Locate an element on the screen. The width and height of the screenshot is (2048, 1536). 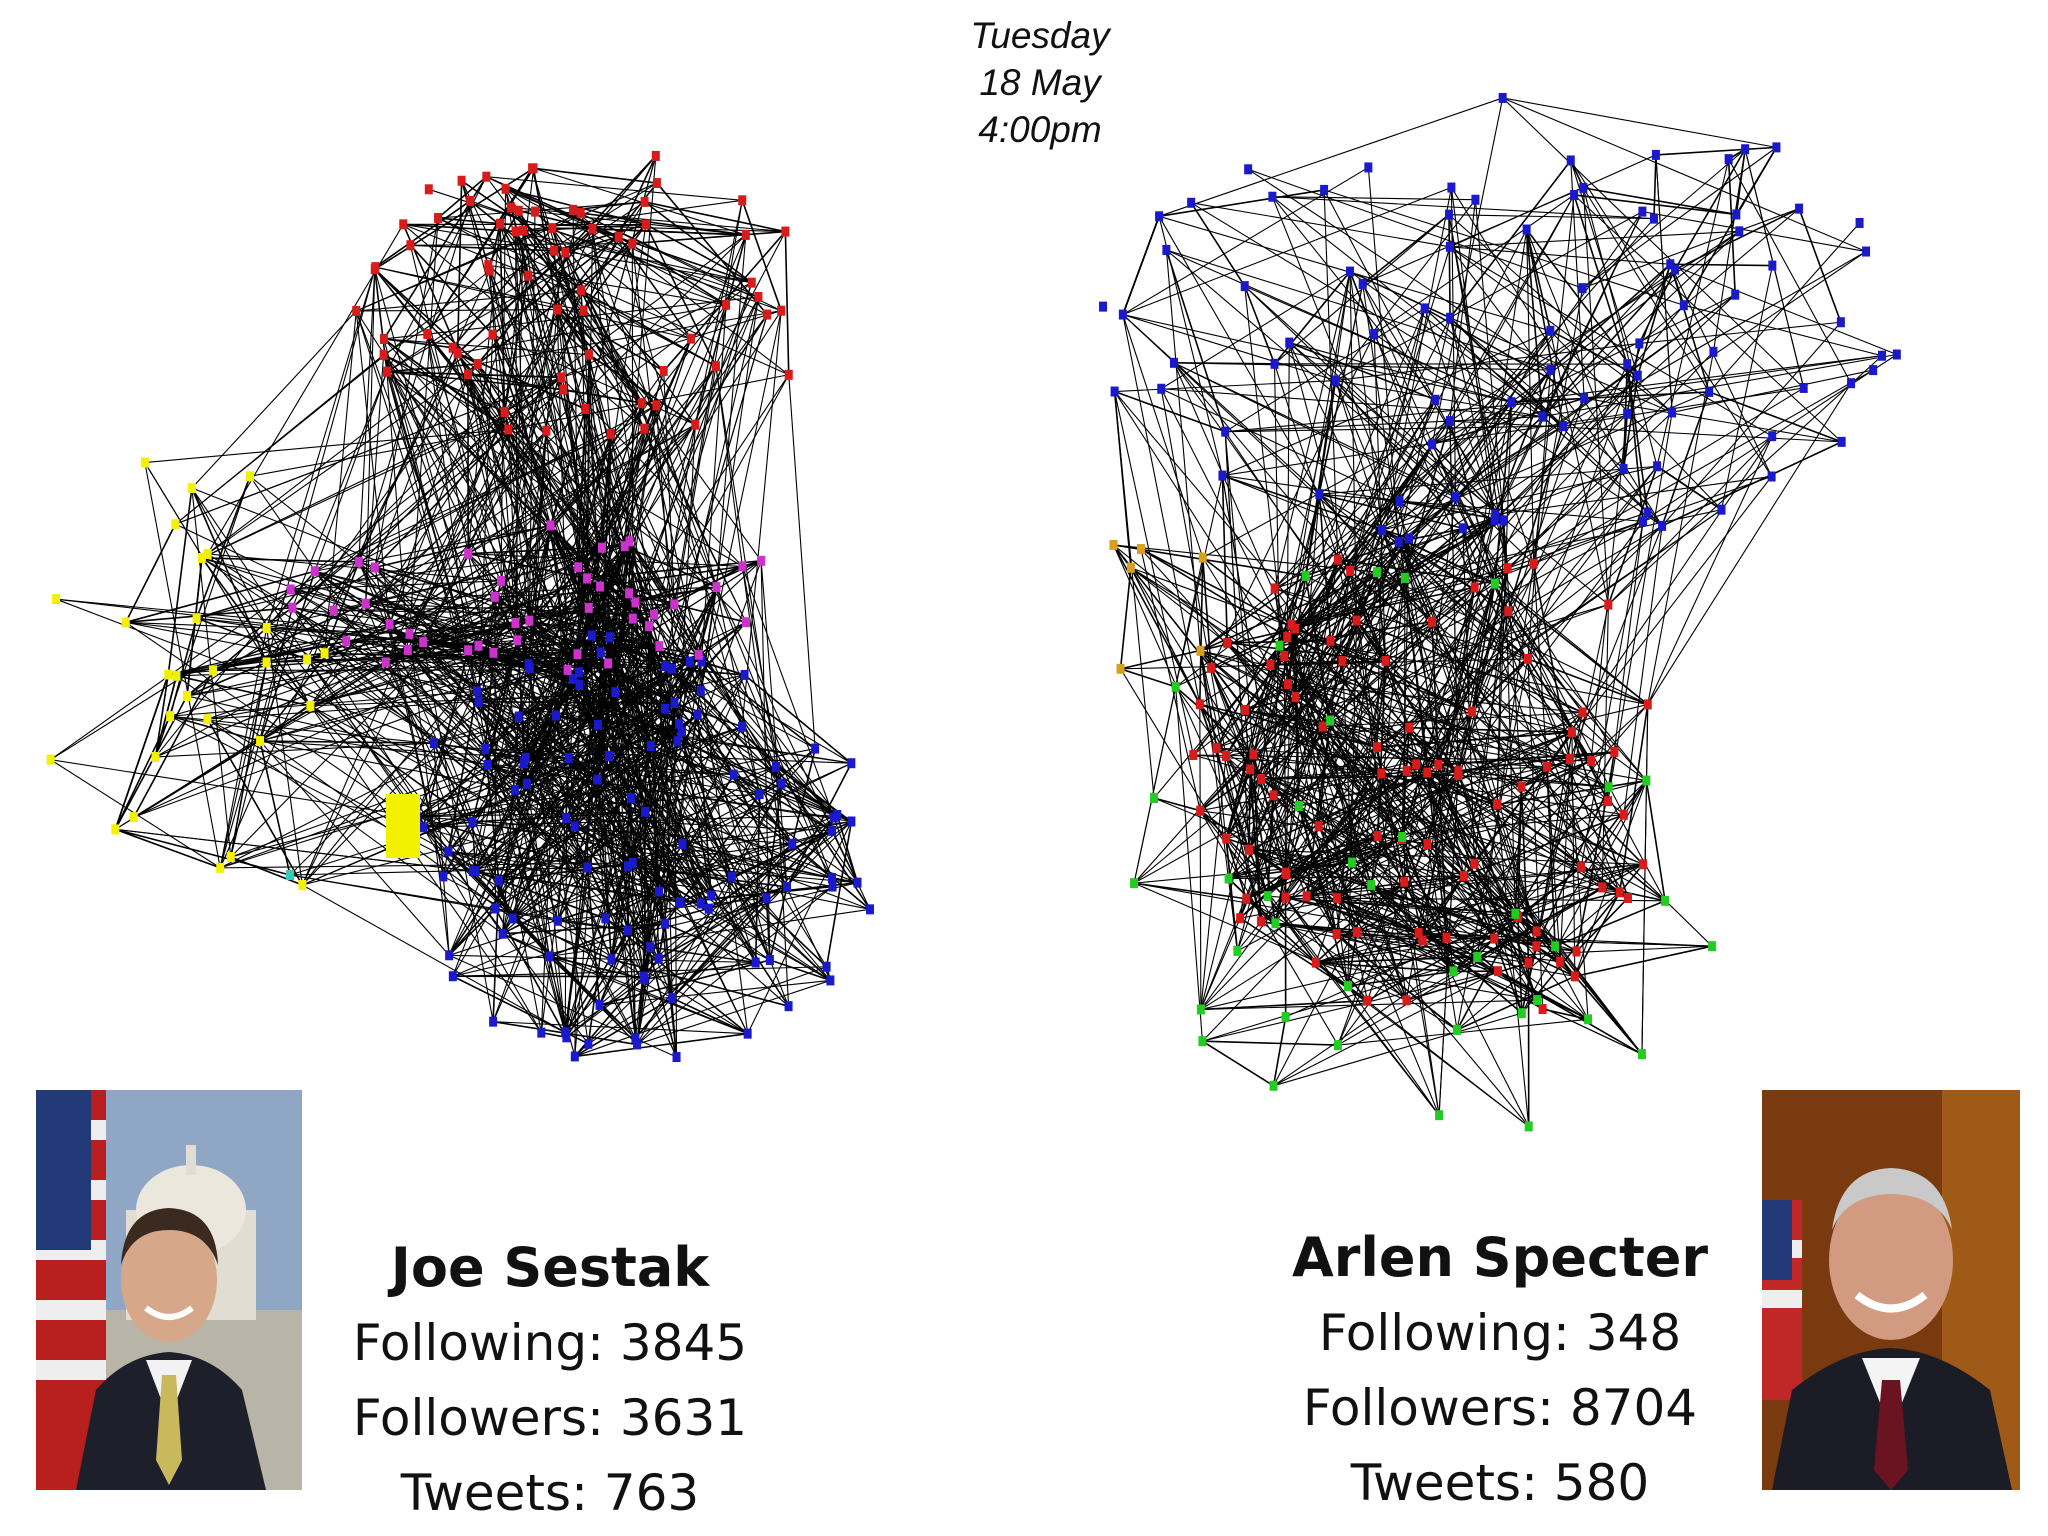
specter-portrait-photo is located at coordinates (1891, 1290).